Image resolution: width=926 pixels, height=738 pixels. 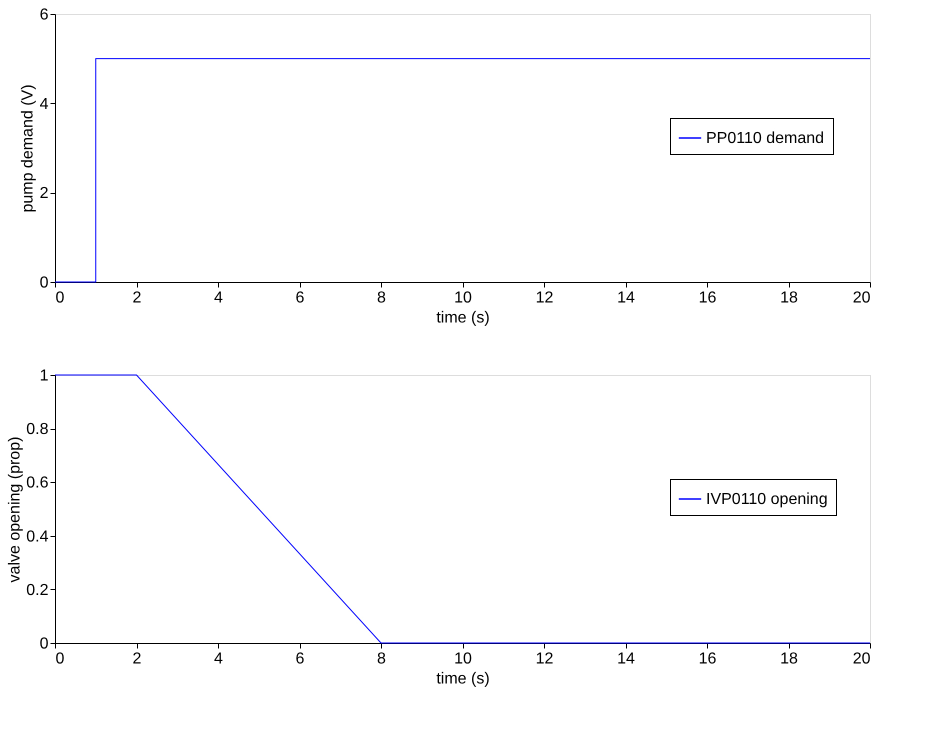 I want to click on y-tick-label: 0.4, so click(x=37, y=537).